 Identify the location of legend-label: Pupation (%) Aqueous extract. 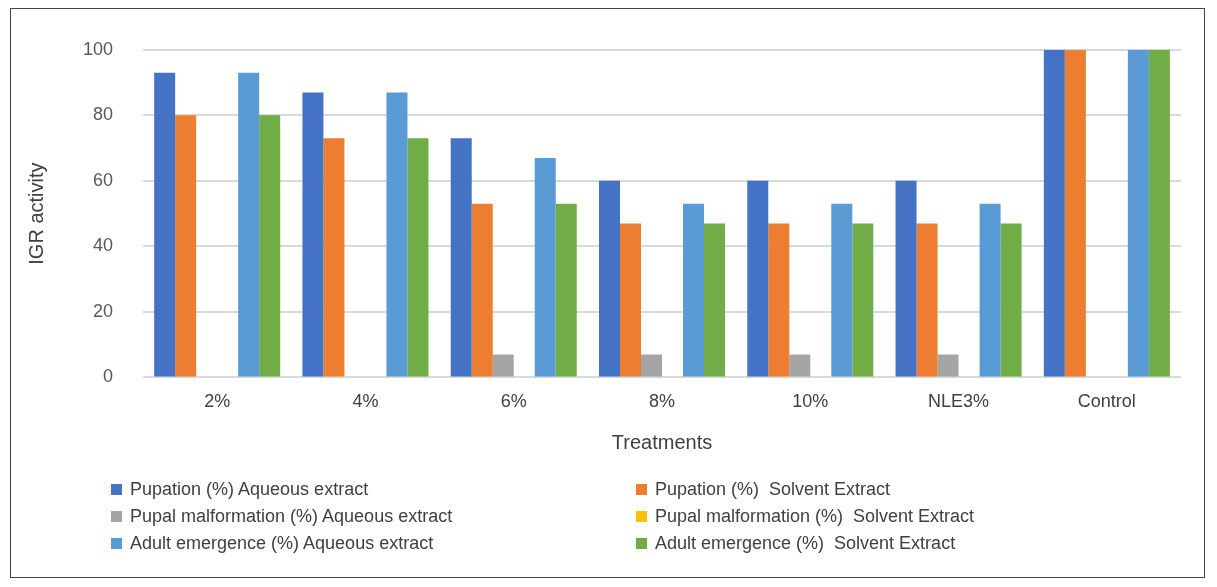
(249, 489).